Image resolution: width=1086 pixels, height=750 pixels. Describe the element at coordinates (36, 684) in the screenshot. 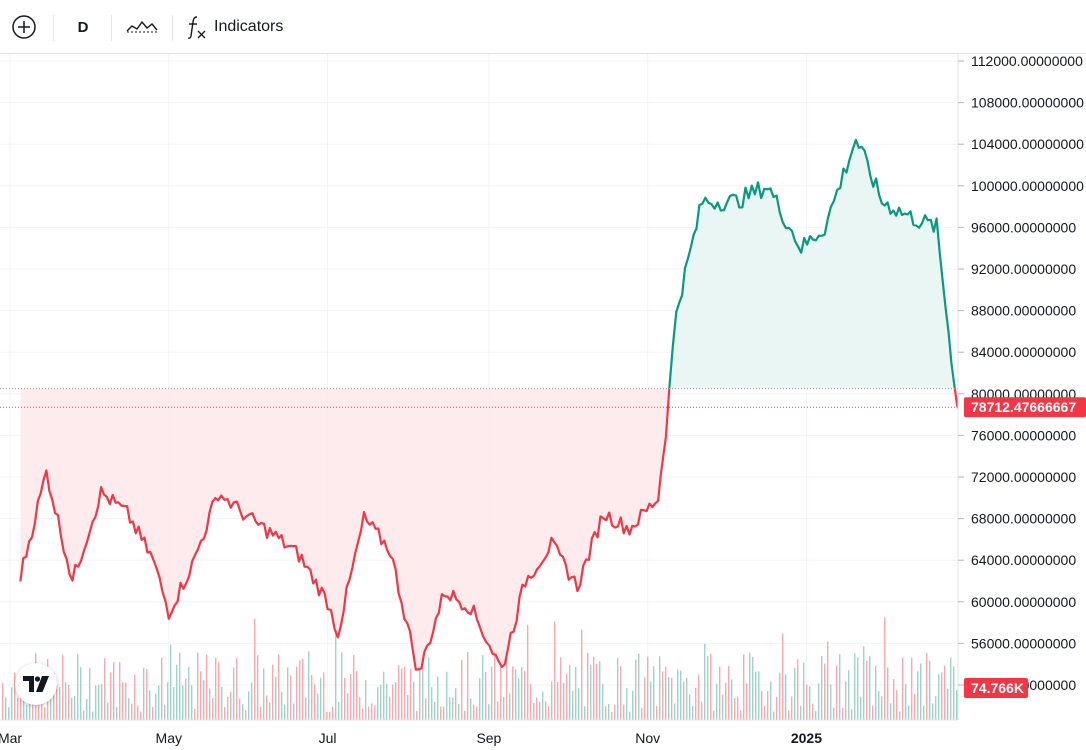

I see `tradingview-logo` at that location.